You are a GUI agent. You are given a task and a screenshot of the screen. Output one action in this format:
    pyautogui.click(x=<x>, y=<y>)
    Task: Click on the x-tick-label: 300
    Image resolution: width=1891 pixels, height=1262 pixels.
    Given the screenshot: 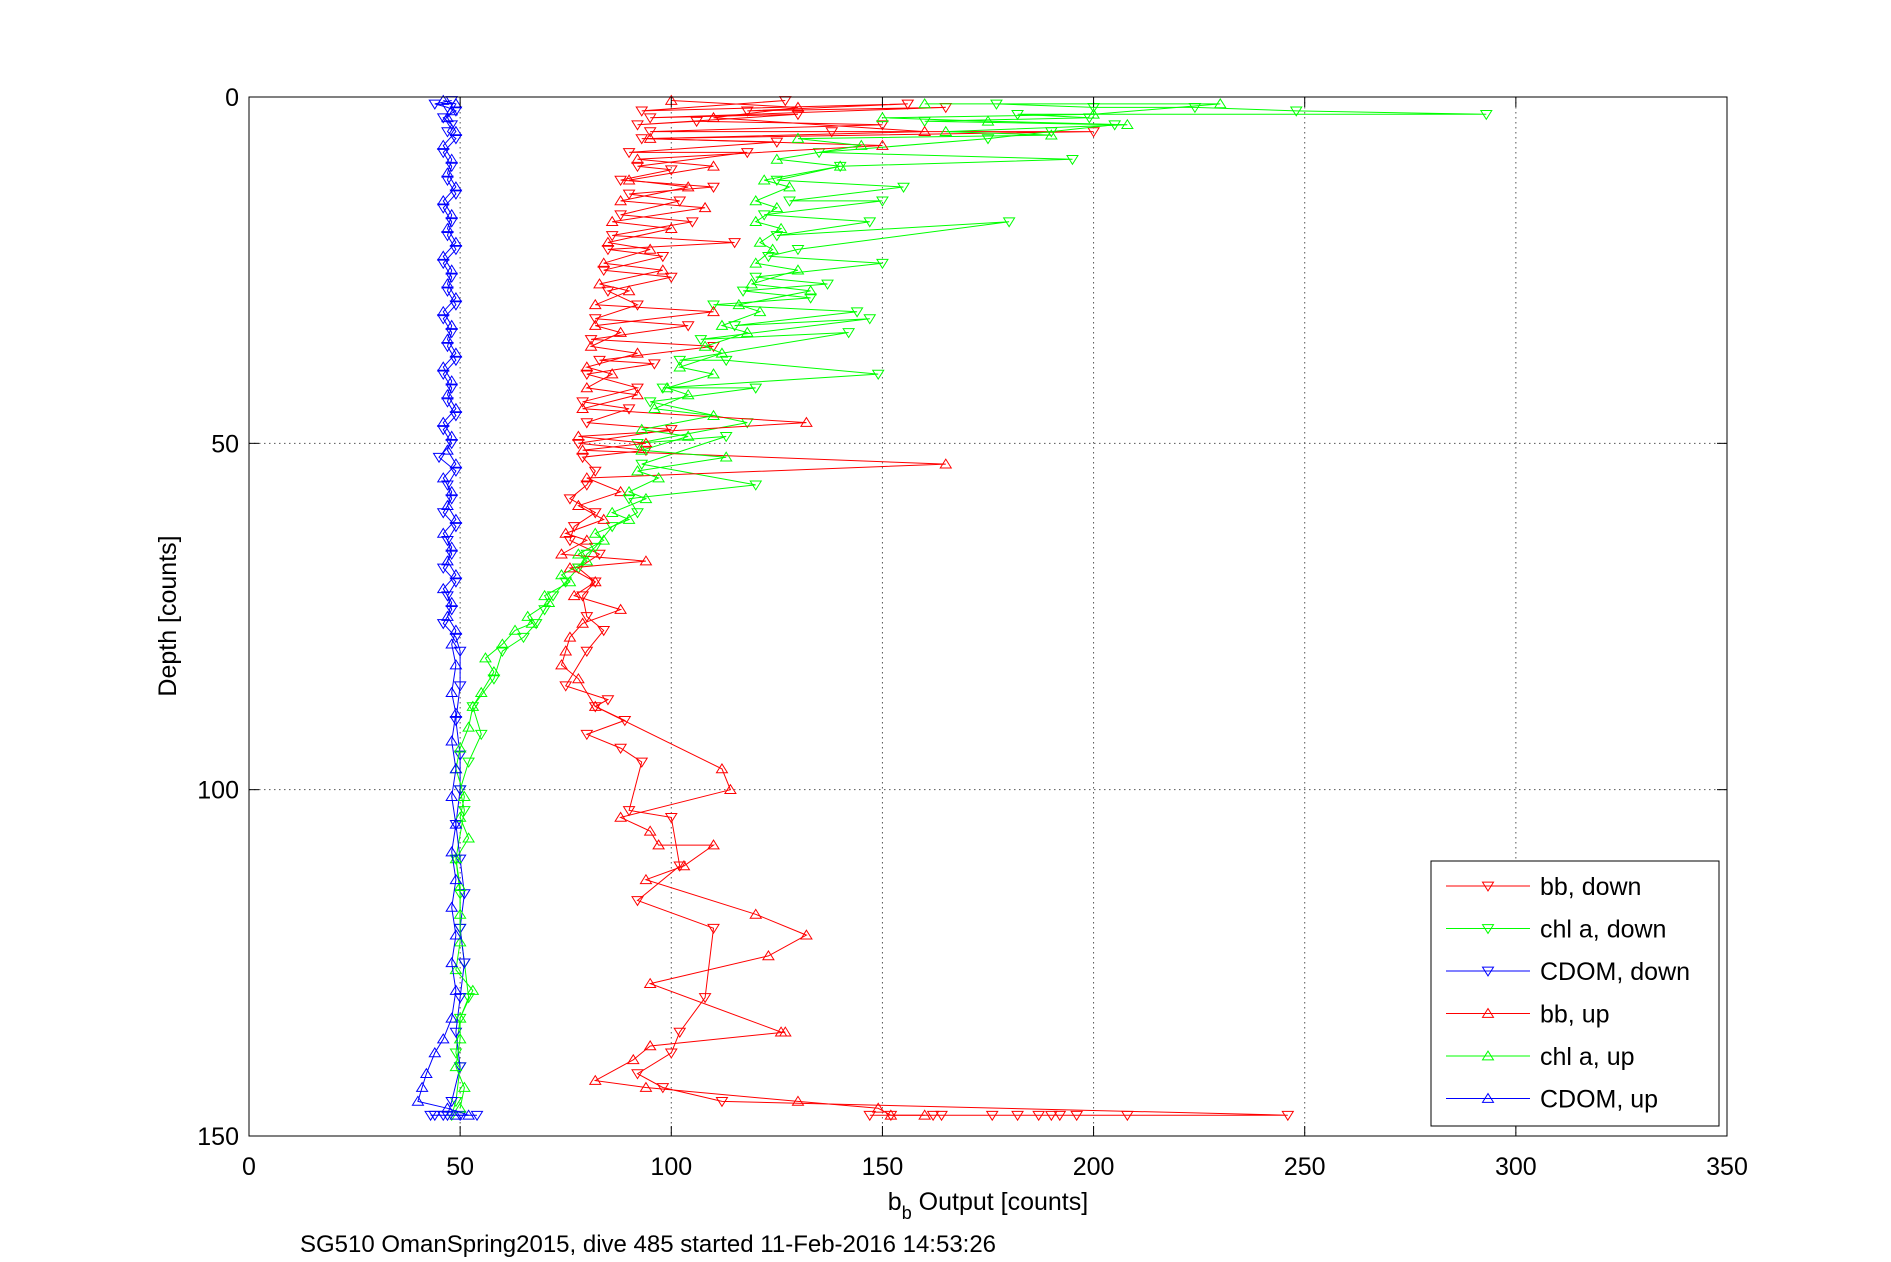 What is the action you would take?
    pyautogui.click(x=1516, y=1167)
    